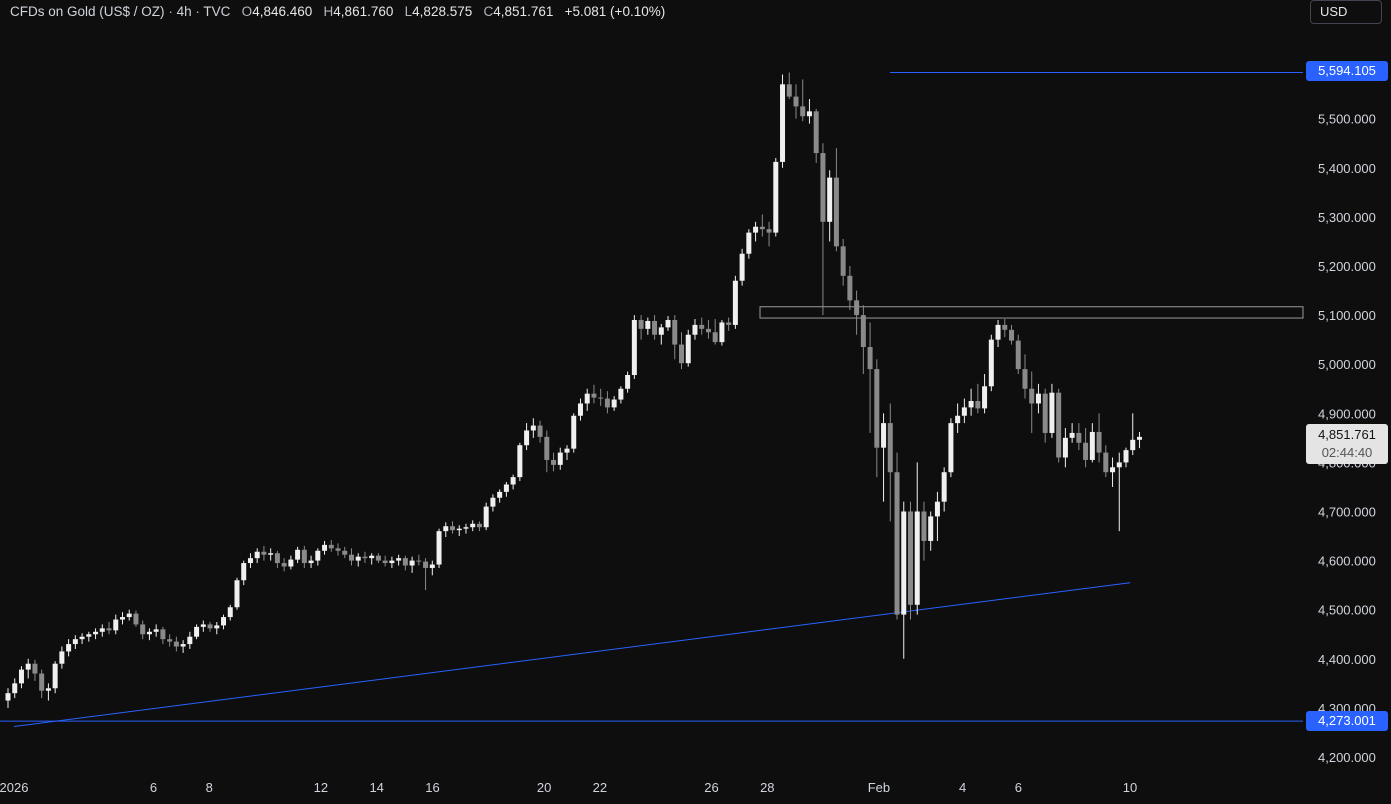  Describe the element at coordinates (442, 11) in the screenshot. I see `low-value: 4,828.575` at that location.